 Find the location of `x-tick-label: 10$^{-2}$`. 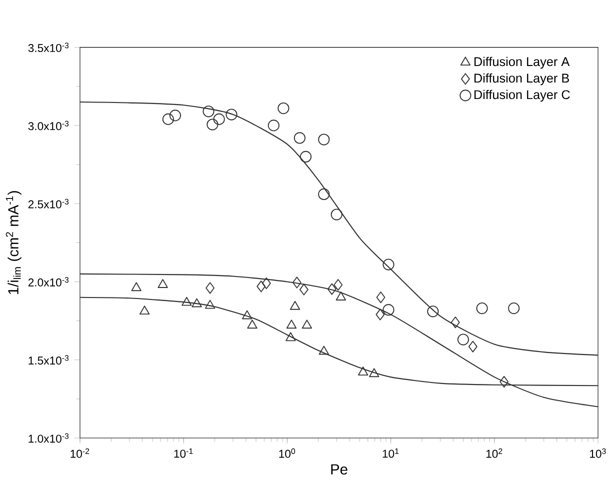

x-tick-label: 10$^{-2}$ is located at coordinates (80, 453).